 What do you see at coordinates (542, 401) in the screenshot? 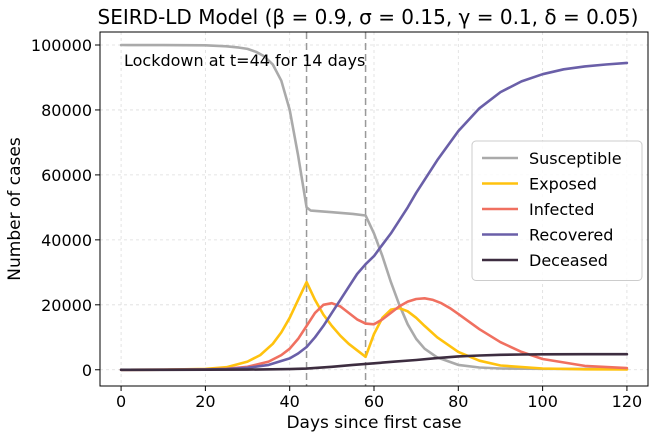
I see `x-tick-label: 100` at bounding box center [542, 401].